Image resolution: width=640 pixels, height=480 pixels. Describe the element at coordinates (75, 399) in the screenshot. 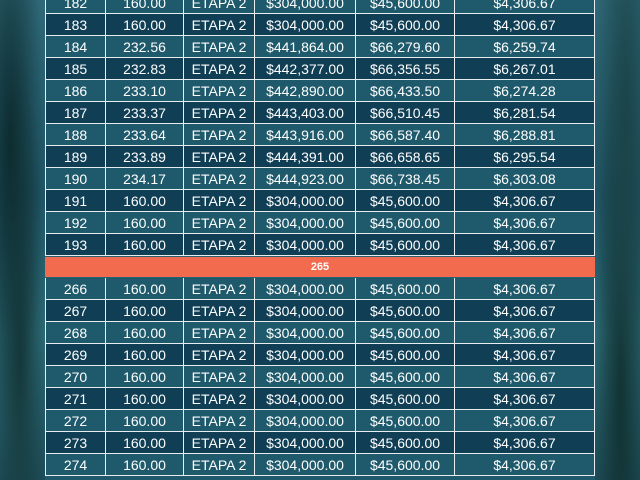

I see `lot-number: 271` at that location.